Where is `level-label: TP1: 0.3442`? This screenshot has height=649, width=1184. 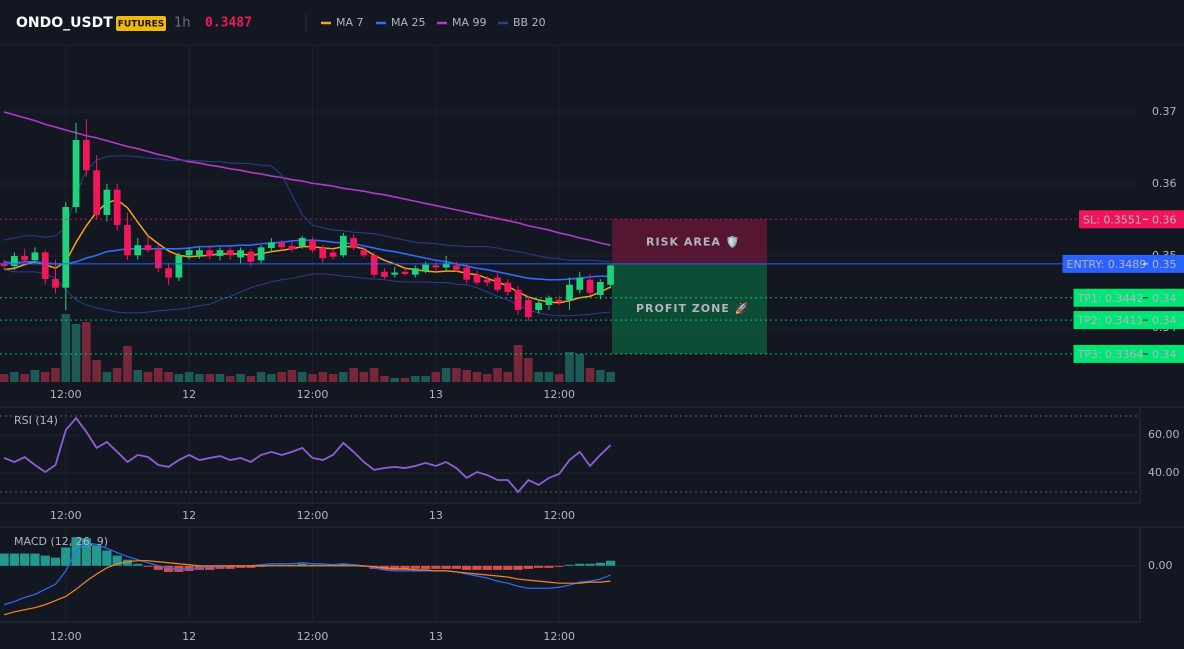 level-label: TP1: 0.3442 is located at coordinates (1110, 298).